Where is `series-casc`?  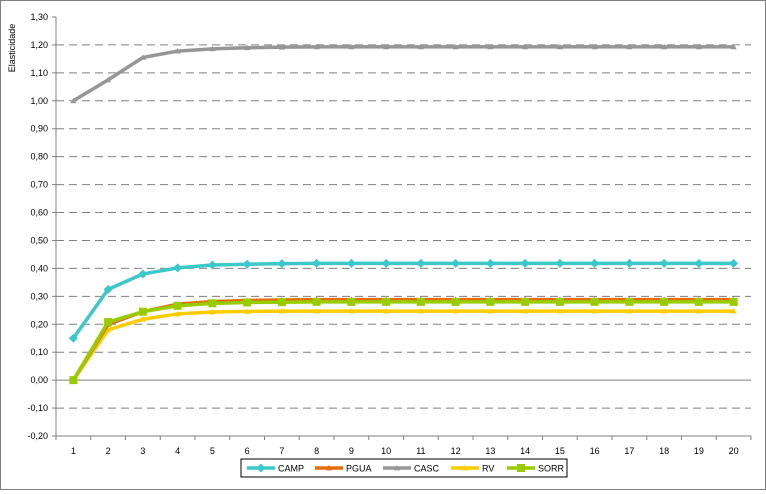
series-casc is located at coordinates (403, 73).